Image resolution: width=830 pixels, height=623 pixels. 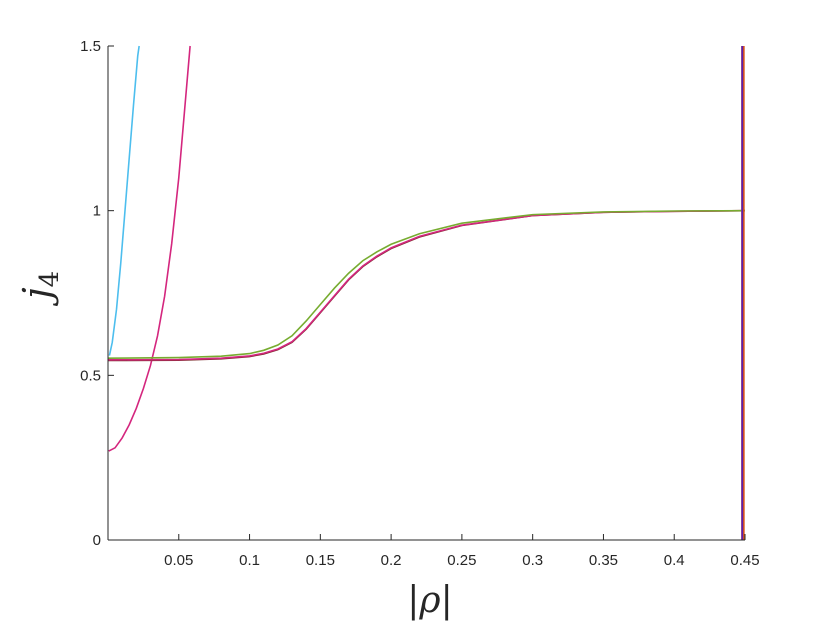 What do you see at coordinates (532, 560) in the screenshot?
I see `x-tick-label: 0.3` at bounding box center [532, 560].